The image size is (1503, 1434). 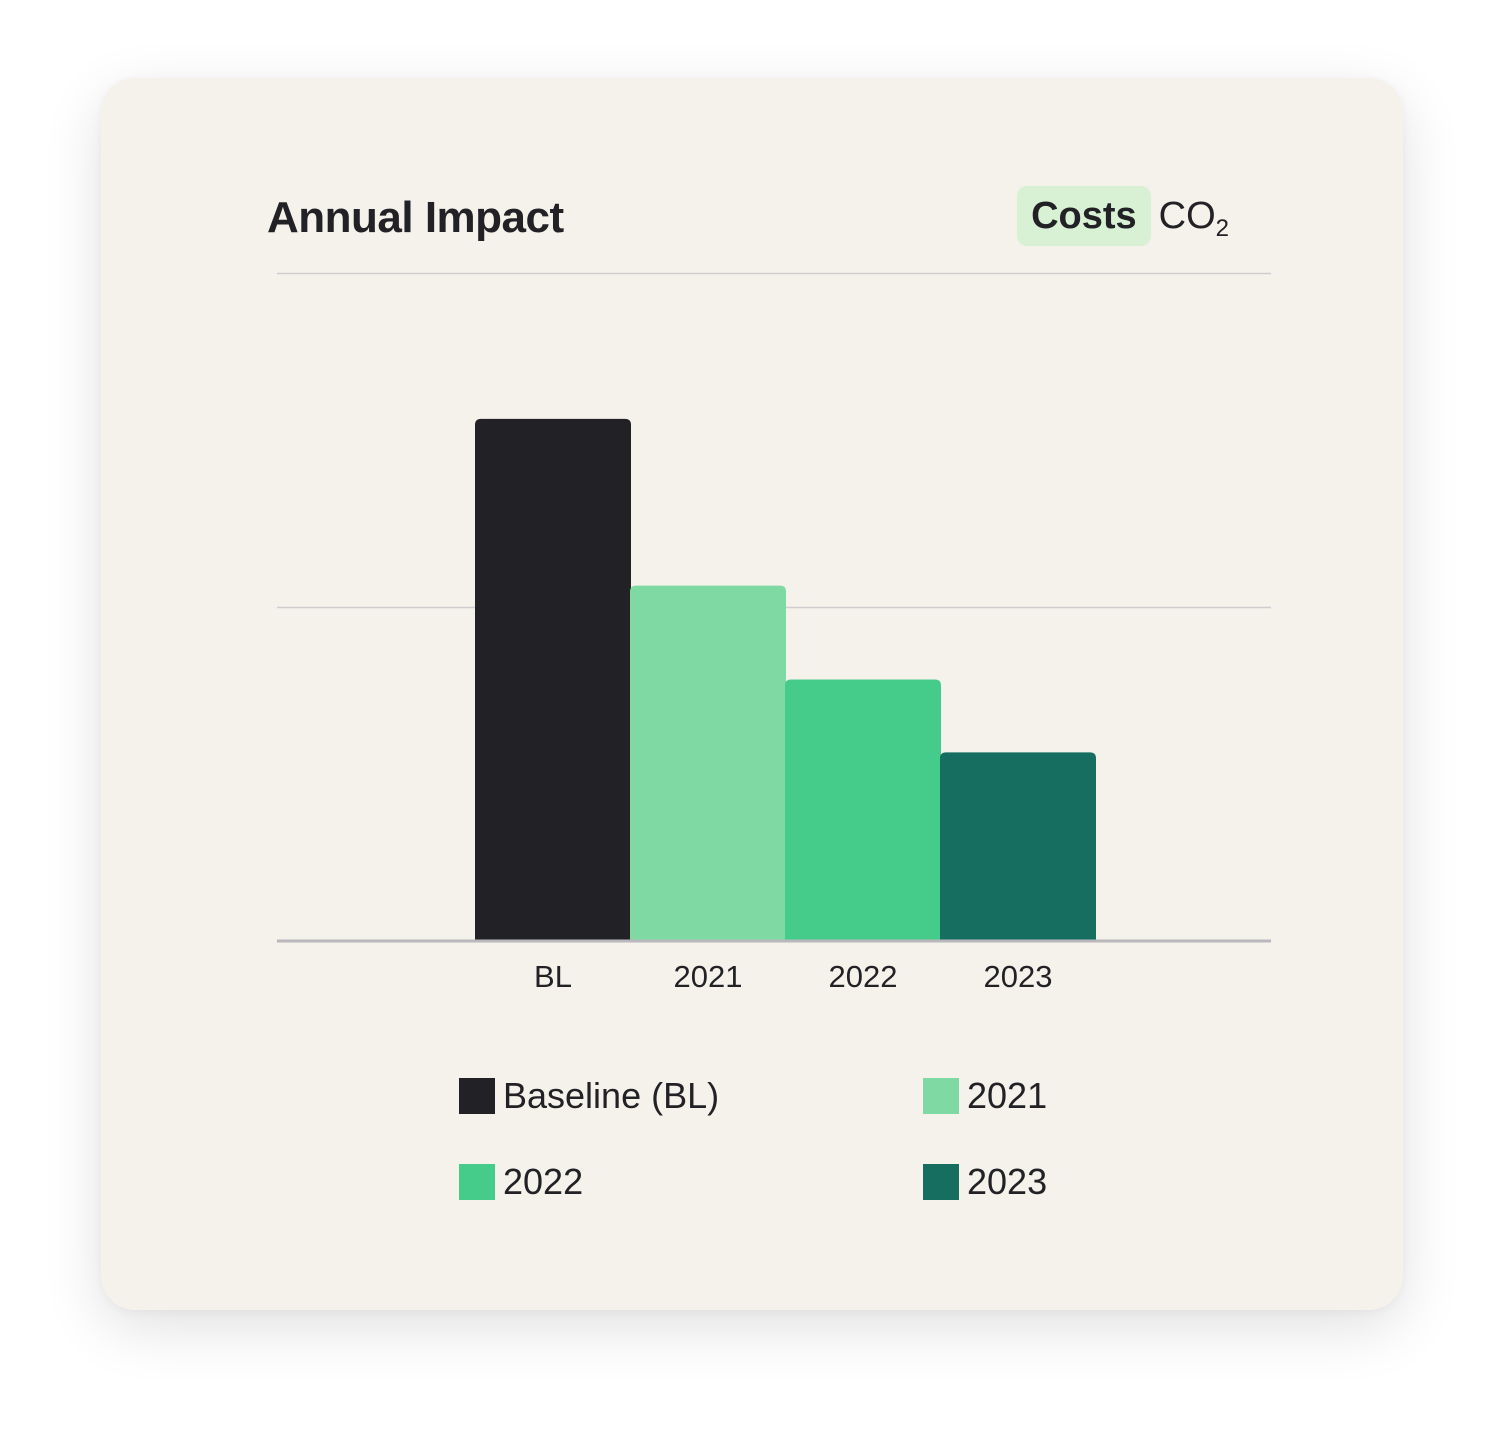 What do you see at coordinates (1018, 976) in the screenshot?
I see `x-tick-label-2023: 2023` at bounding box center [1018, 976].